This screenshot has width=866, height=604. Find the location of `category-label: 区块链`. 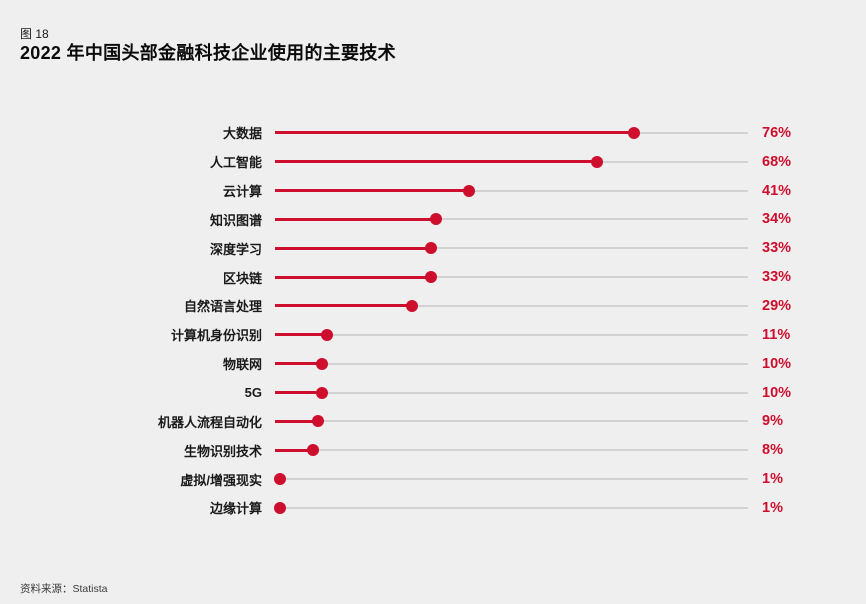

category-label: 区块链 is located at coordinates (242, 278).